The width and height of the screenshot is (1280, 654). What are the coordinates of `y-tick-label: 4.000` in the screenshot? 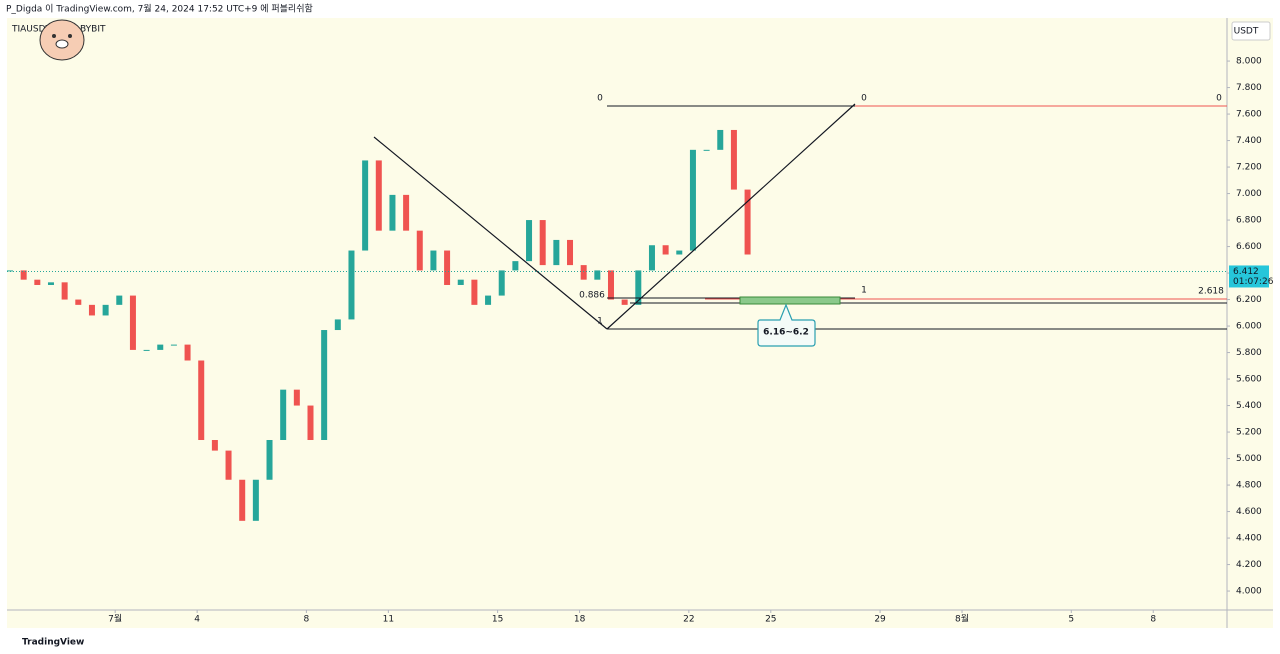 It's located at (1249, 592).